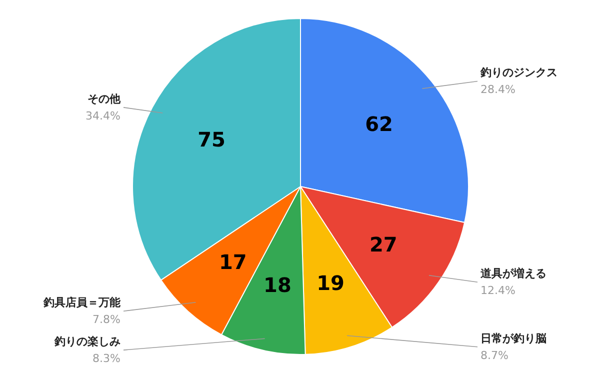  What do you see at coordinates (498, 89) in the screenshot?
I see `text: 28.4%` at bounding box center [498, 89].